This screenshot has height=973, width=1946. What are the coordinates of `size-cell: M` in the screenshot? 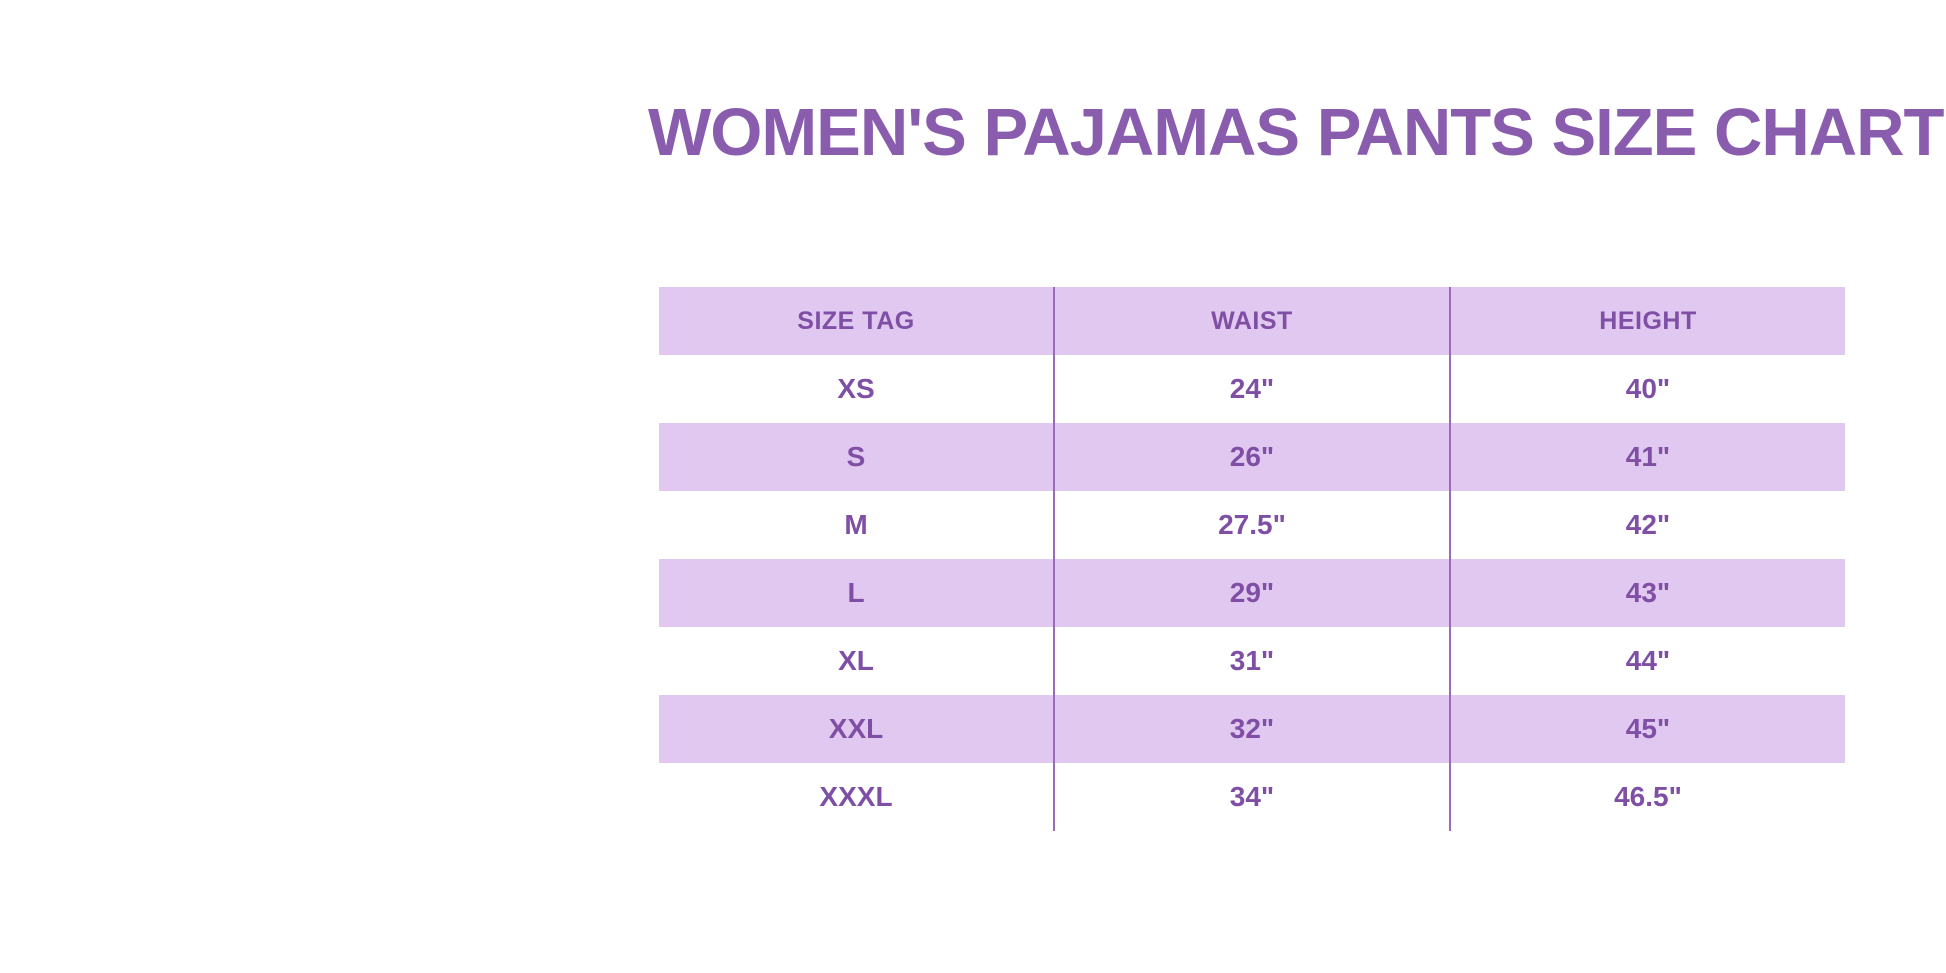 It's located at (856, 524).